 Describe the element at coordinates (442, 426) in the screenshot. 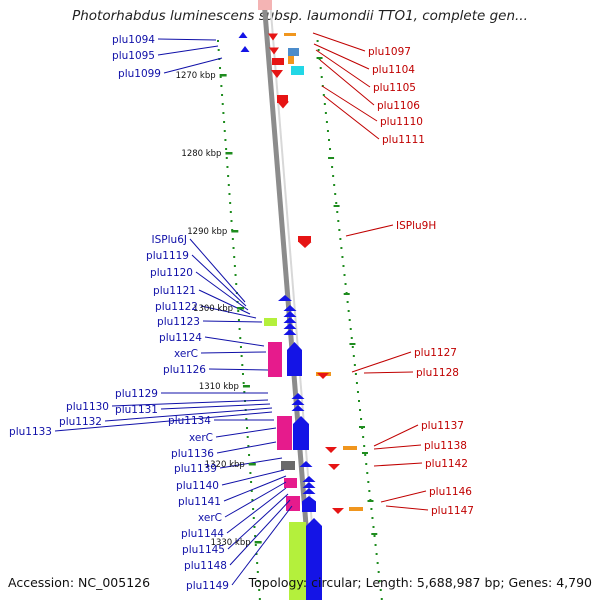

I see `right-gene-label: plu1137` at that location.